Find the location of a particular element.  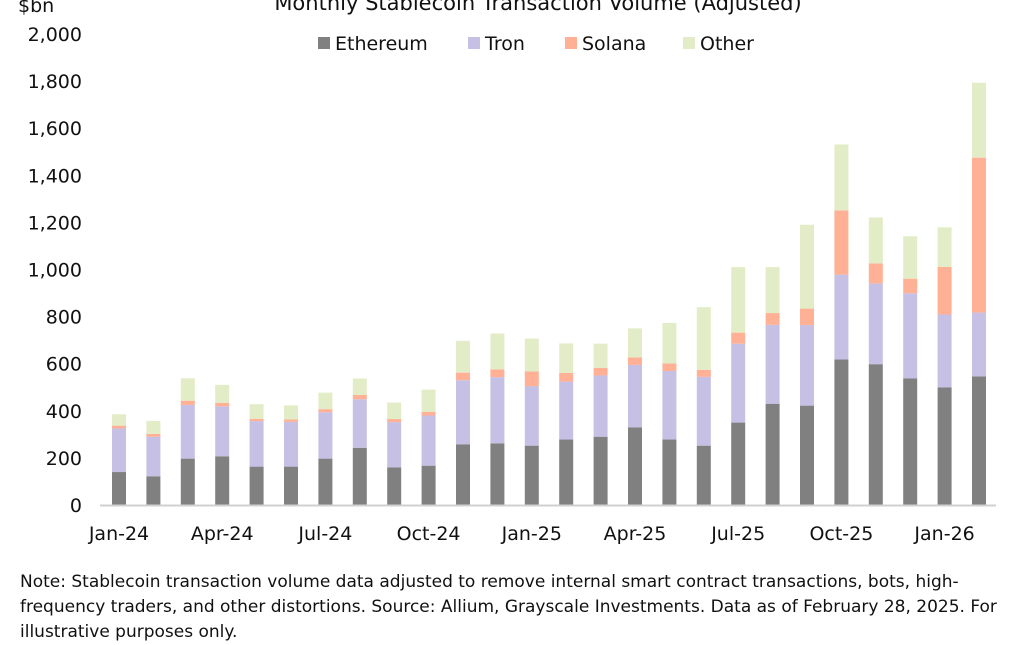

legend: Ethereum Tron Solana Other is located at coordinates (536, 44).